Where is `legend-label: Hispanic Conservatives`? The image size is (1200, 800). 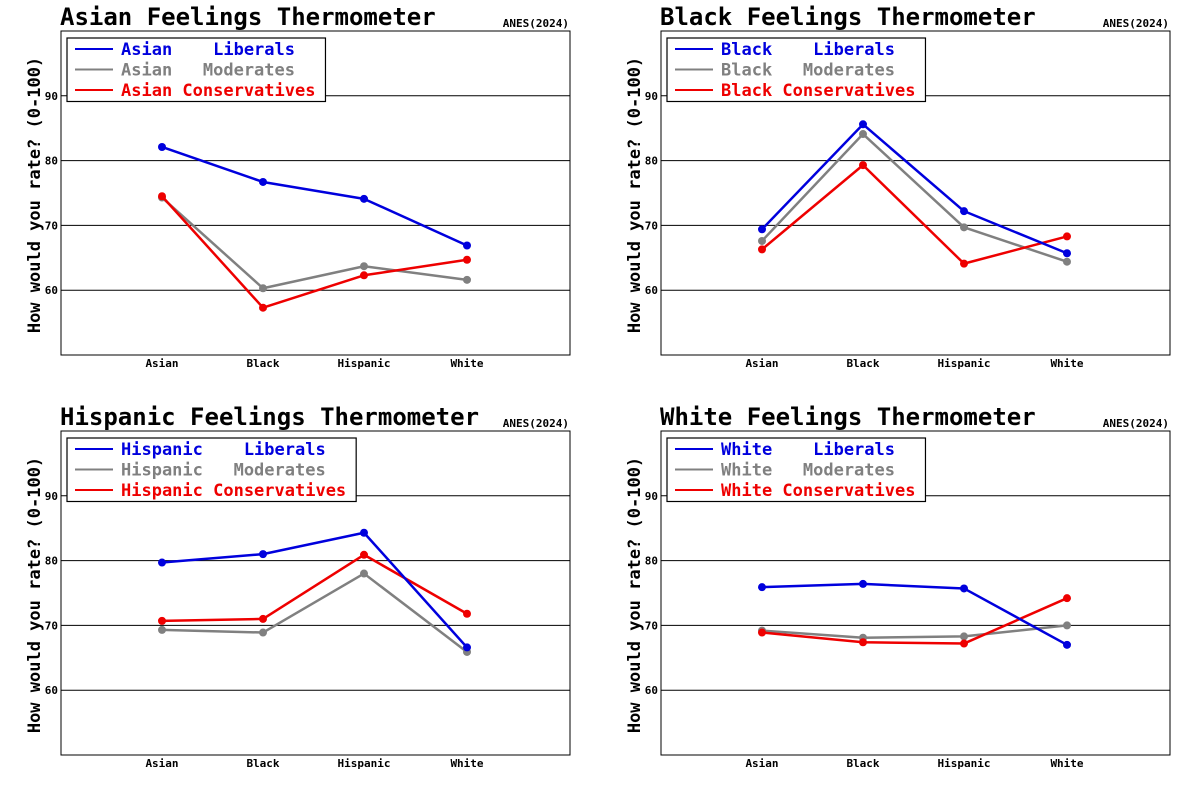
legend-label: Hispanic Conservatives is located at coordinates (233, 491).